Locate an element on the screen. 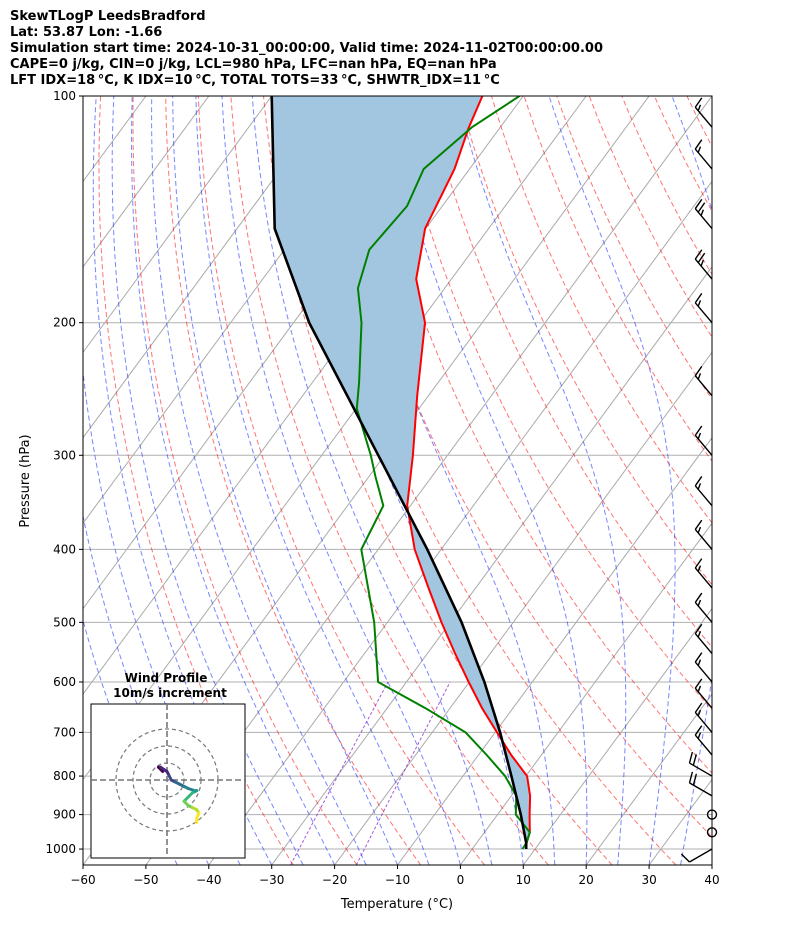  x-tick-label: 10 is located at coordinates (523, 880).